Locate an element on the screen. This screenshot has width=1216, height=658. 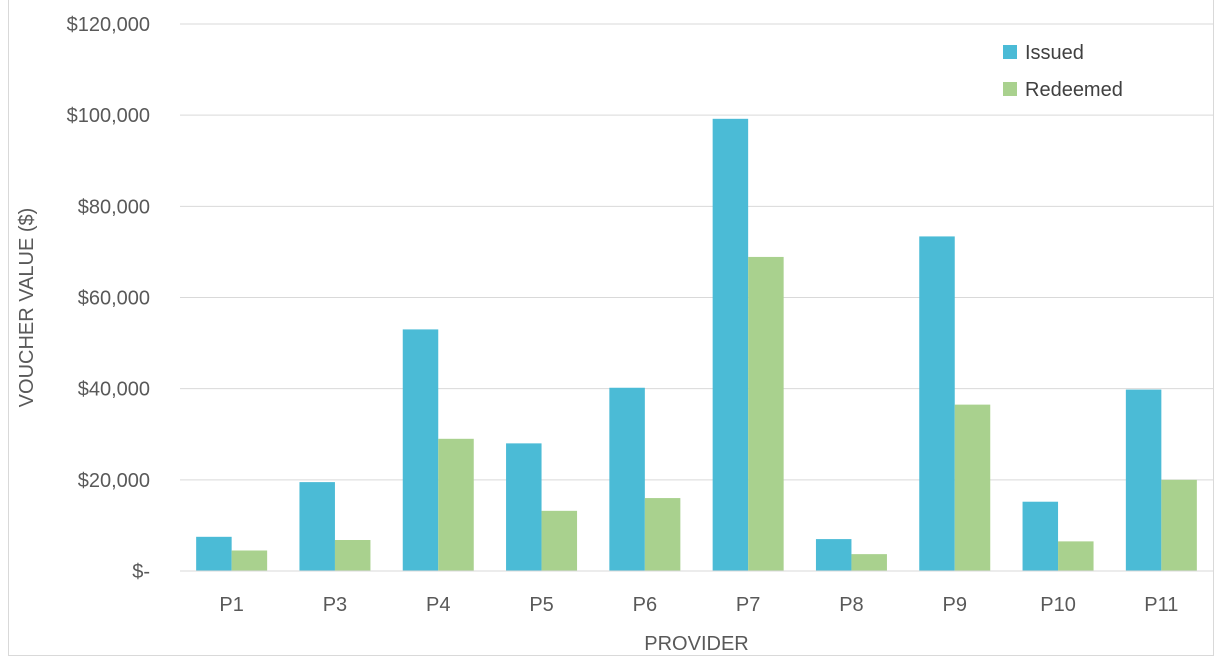
x-tick-label: P3 is located at coordinates (335, 605).